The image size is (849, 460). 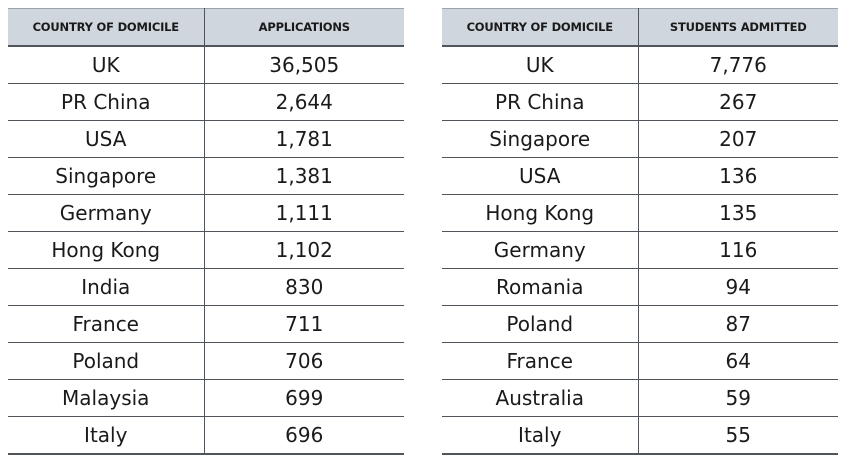 I want to click on table-row: UK 7,776, so click(x=640, y=65).